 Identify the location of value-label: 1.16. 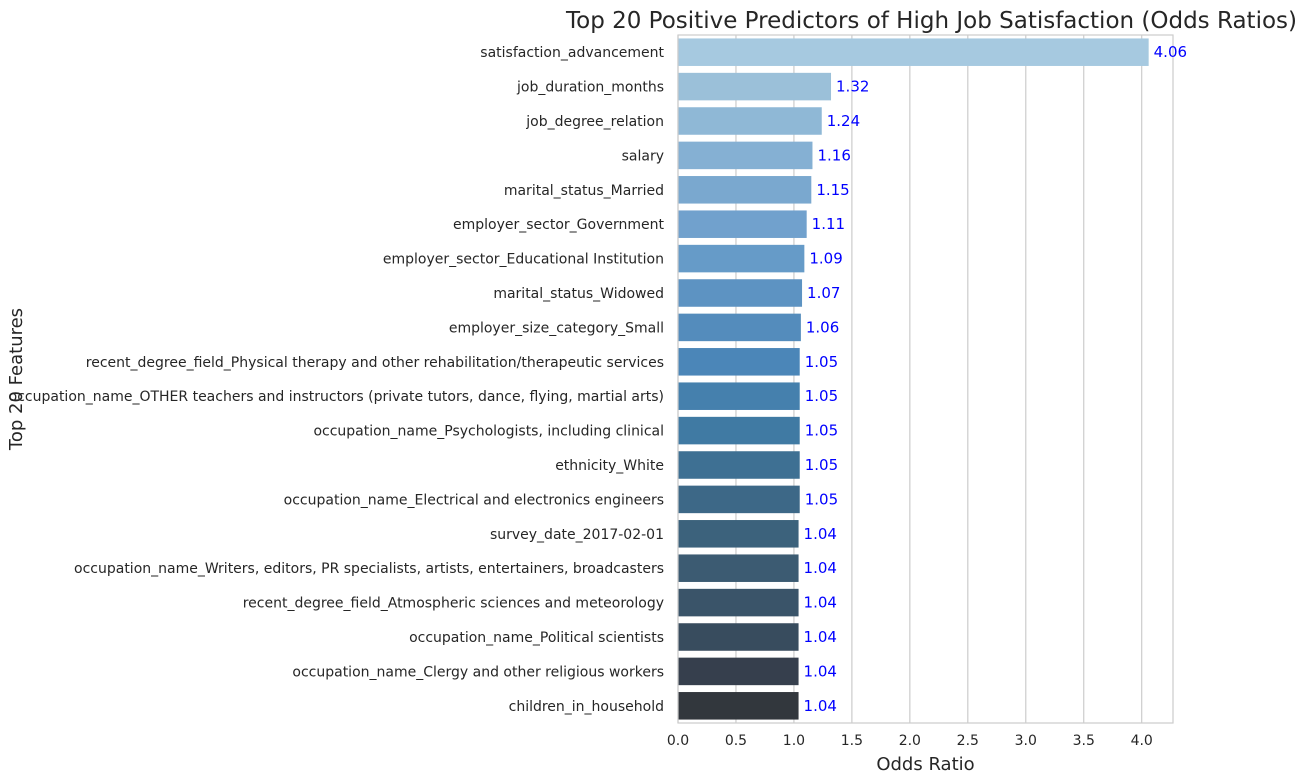
(833, 155).